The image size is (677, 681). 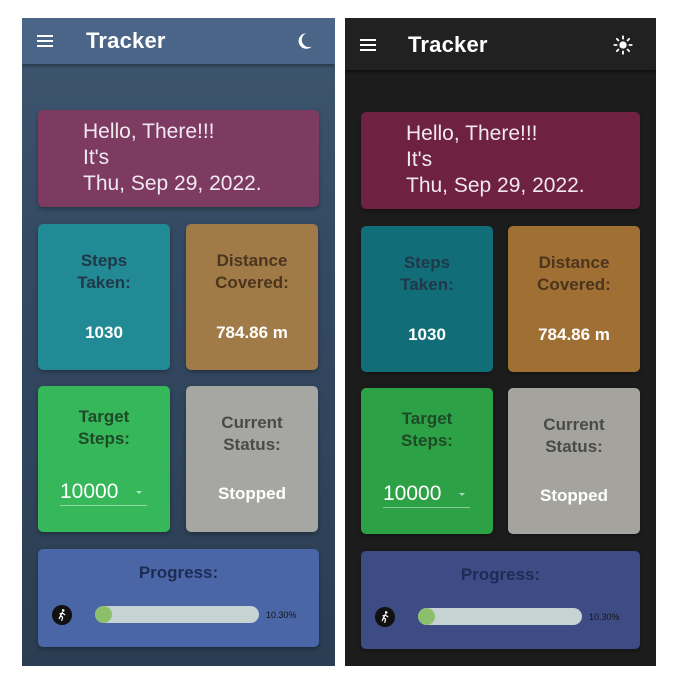 What do you see at coordinates (304, 41) in the screenshot?
I see `moon-icon` at bounding box center [304, 41].